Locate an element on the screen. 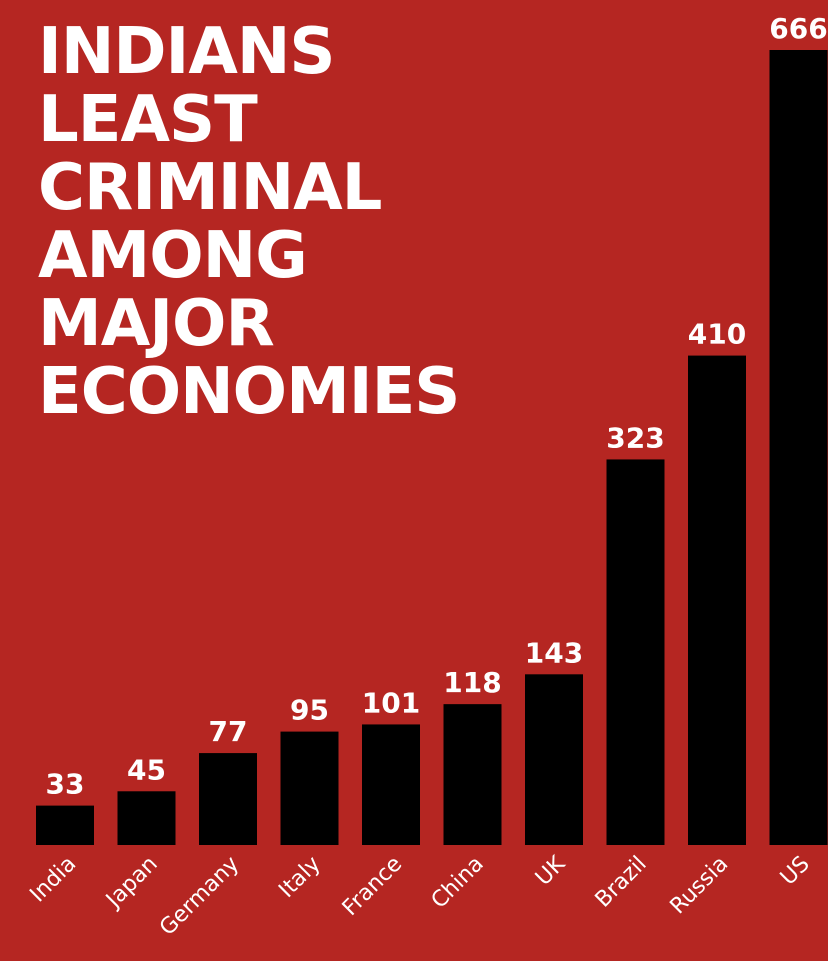 The width and height of the screenshot is (828, 961). title-line: MAJOR is located at coordinates (156, 324).